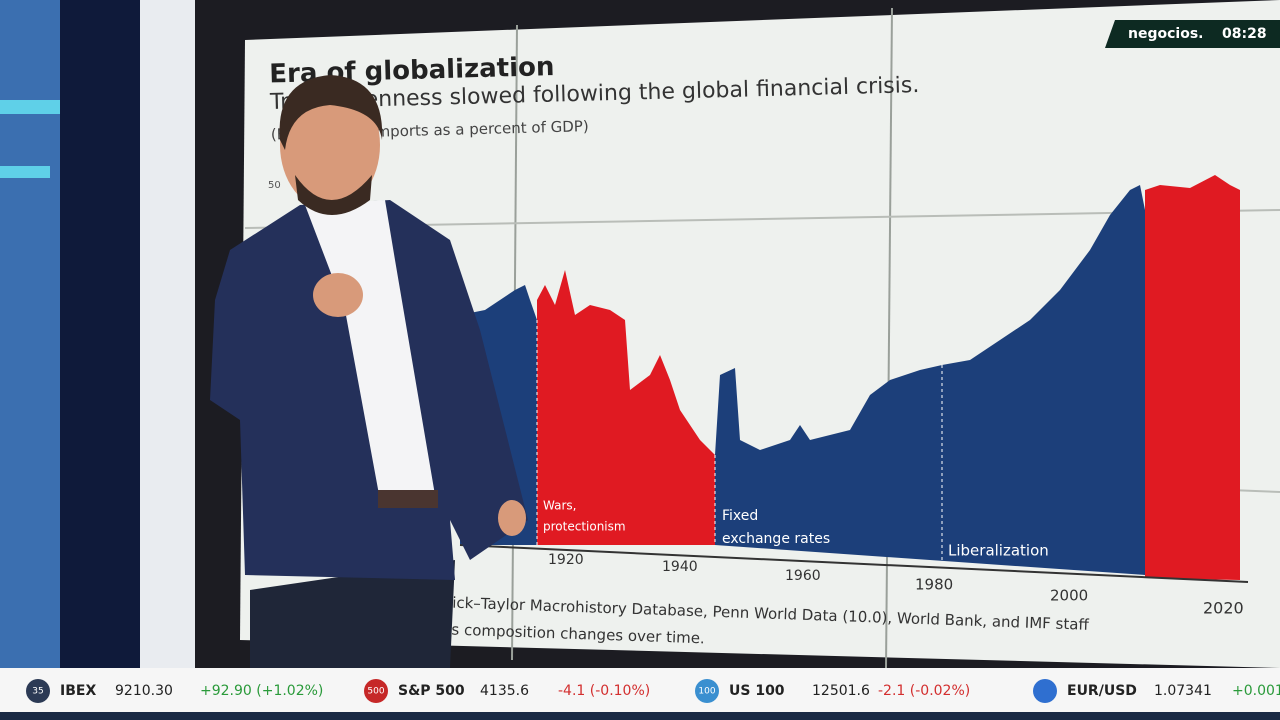 The image size is (1280, 720). I want to click on studio-panel, so click(170, 334).